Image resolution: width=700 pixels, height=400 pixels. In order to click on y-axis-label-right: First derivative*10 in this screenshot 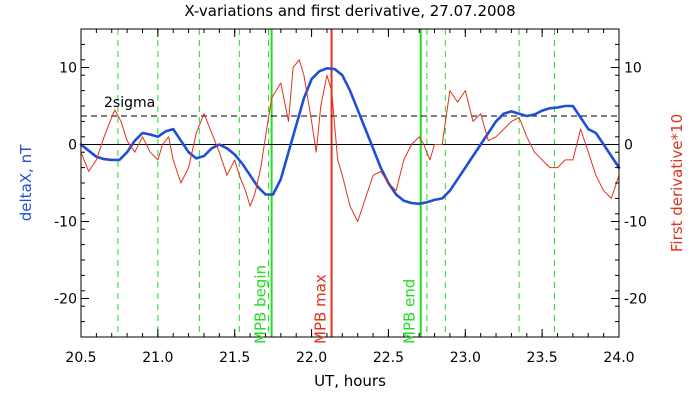, I will do `click(677, 183)`.